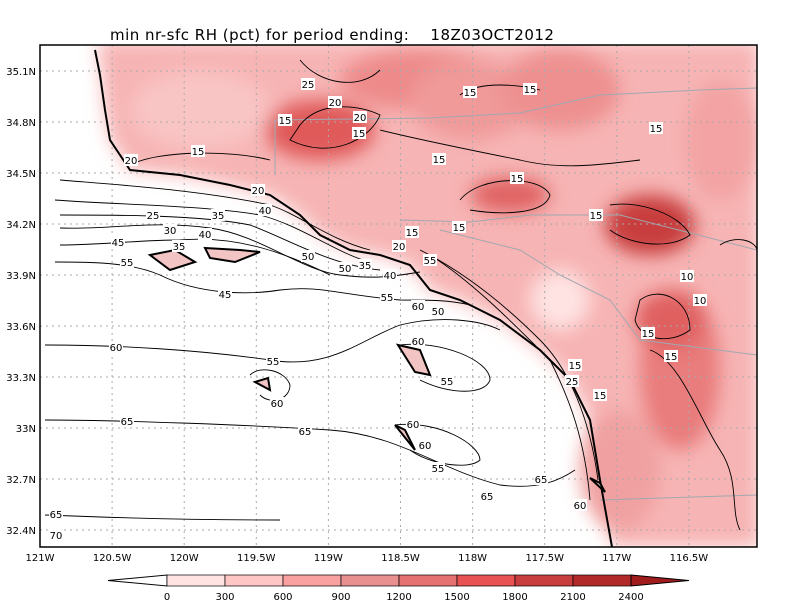 The image size is (800, 600). I want to click on colorbar-label: 900, so click(340, 596).